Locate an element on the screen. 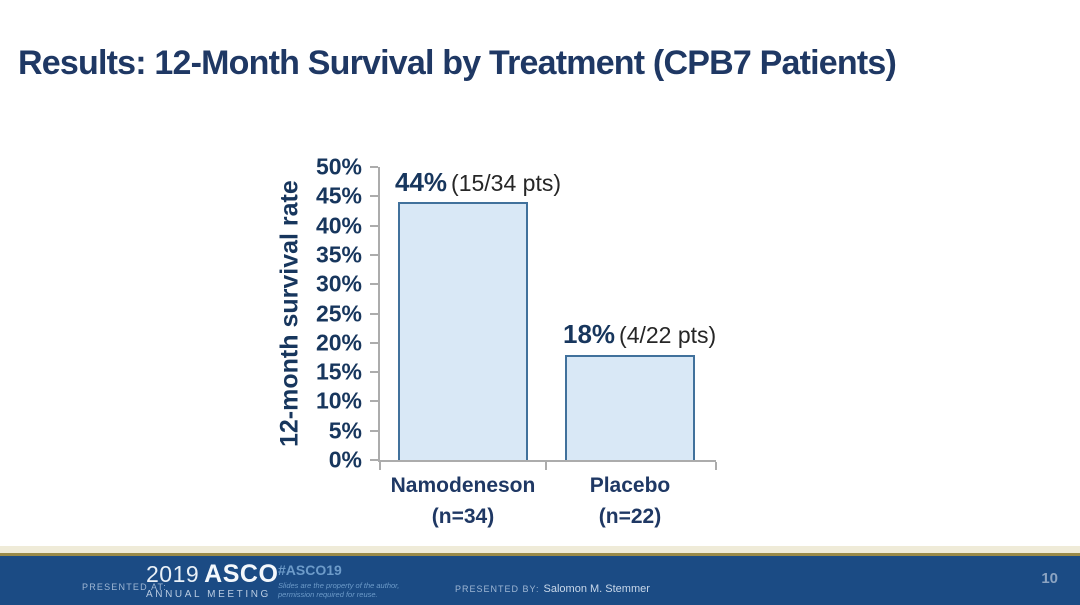 This screenshot has width=1080, height=605. footer-gold-stripe is located at coordinates (540, 554).